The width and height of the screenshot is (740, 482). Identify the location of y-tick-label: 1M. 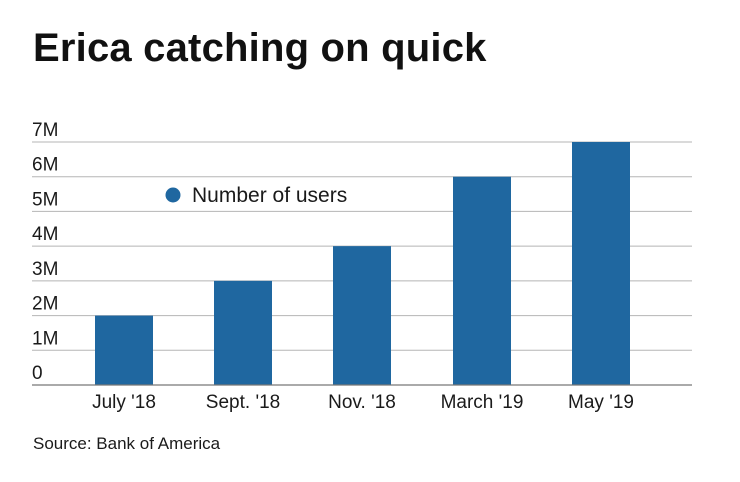
(45, 338).